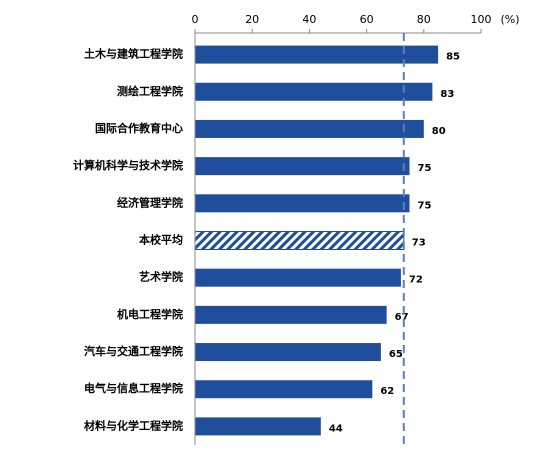  Describe the element at coordinates (387, 391) in the screenshot. I see `value-label: 62` at that location.